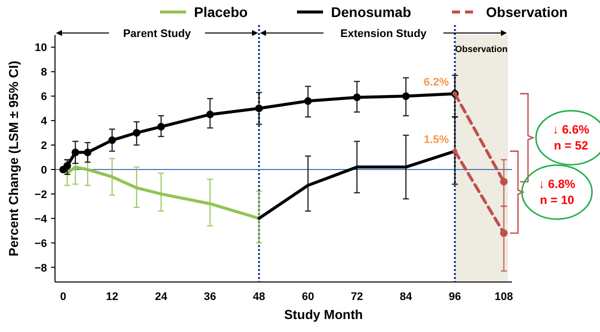 The image size is (600, 332). I want to click on x-tick-label: 72, so click(357, 297).